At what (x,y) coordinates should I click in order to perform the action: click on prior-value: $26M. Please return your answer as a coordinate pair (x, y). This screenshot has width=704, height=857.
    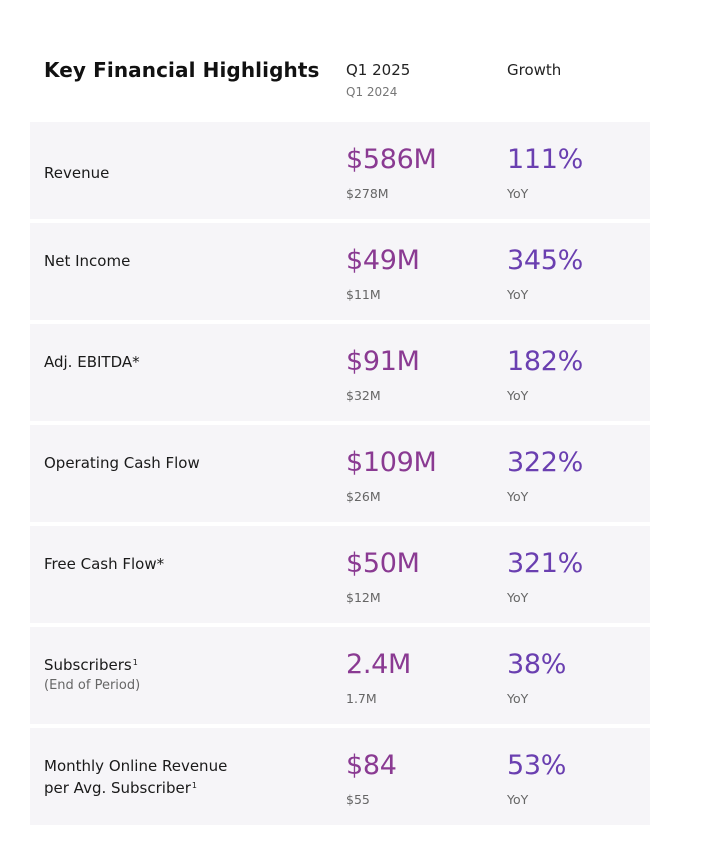
    Looking at the image, I should click on (363, 496).